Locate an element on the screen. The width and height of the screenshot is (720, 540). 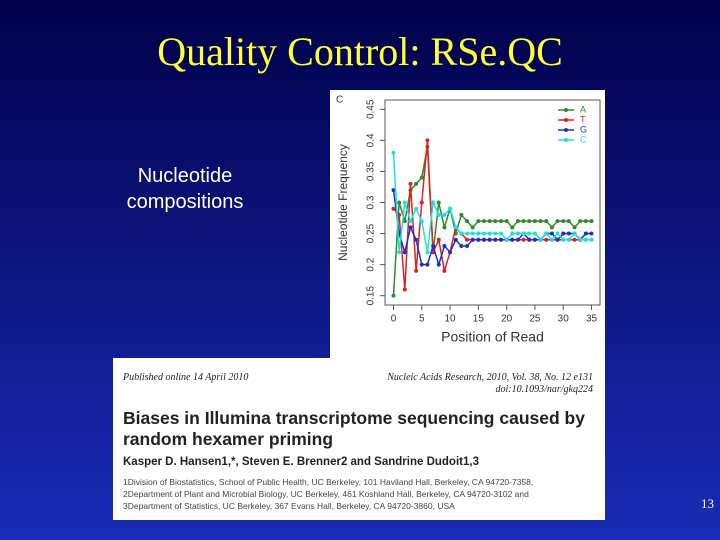
published-date: Published online 14 April 2010 is located at coordinates (186, 377).